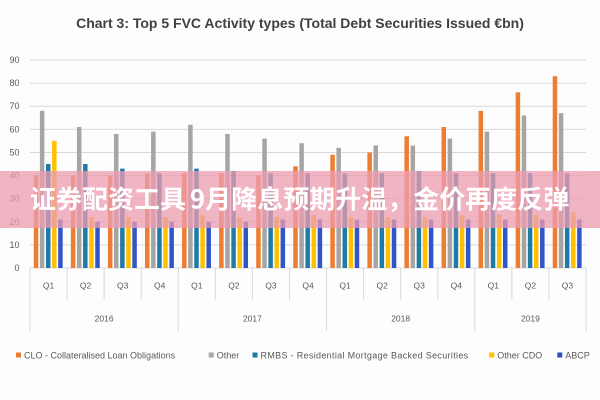 The image size is (600, 400). What do you see at coordinates (14, 83) in the screenshot?
I see `svg-text: 80` at bounding box center [14, 83].